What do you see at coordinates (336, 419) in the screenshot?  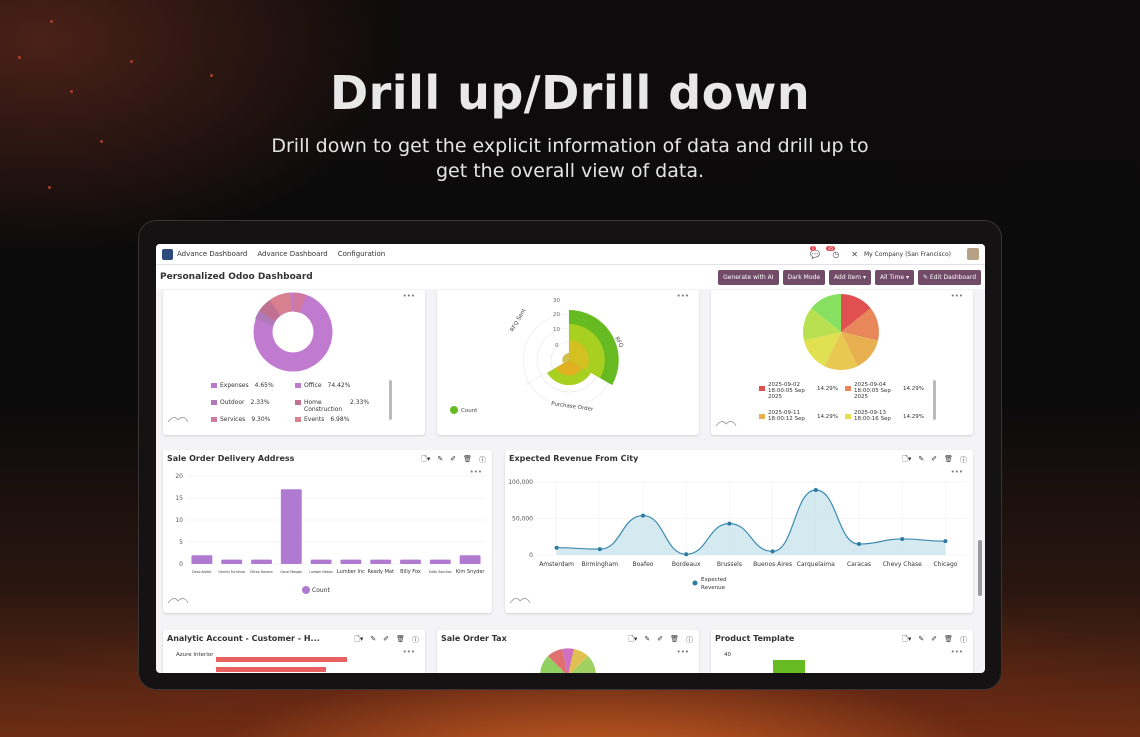 I see `legend-item: Events 6.98%` at bounding box center [336, 419].